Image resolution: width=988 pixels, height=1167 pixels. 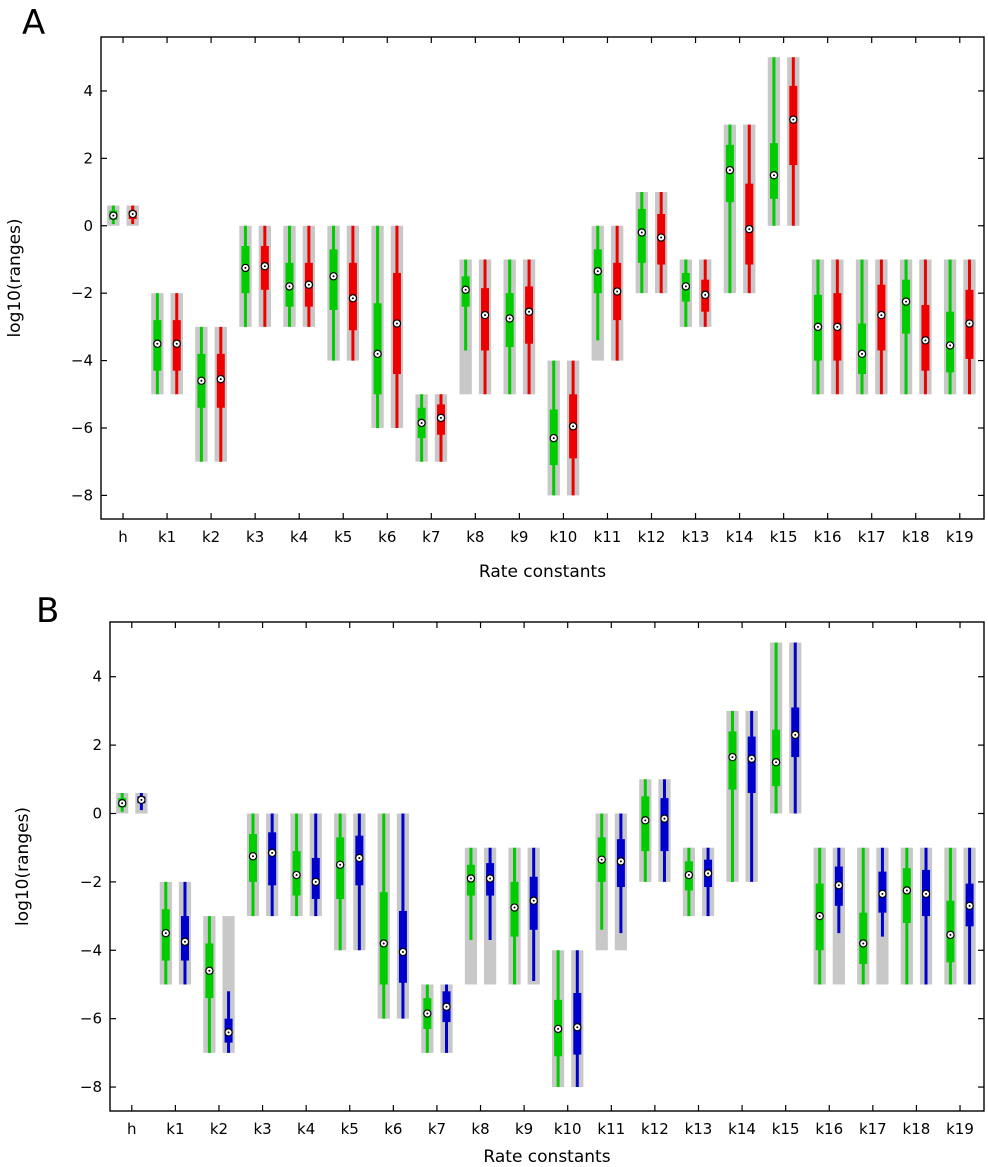 I want to click on median-dot-k7-s2, so click(x=440, y=417).